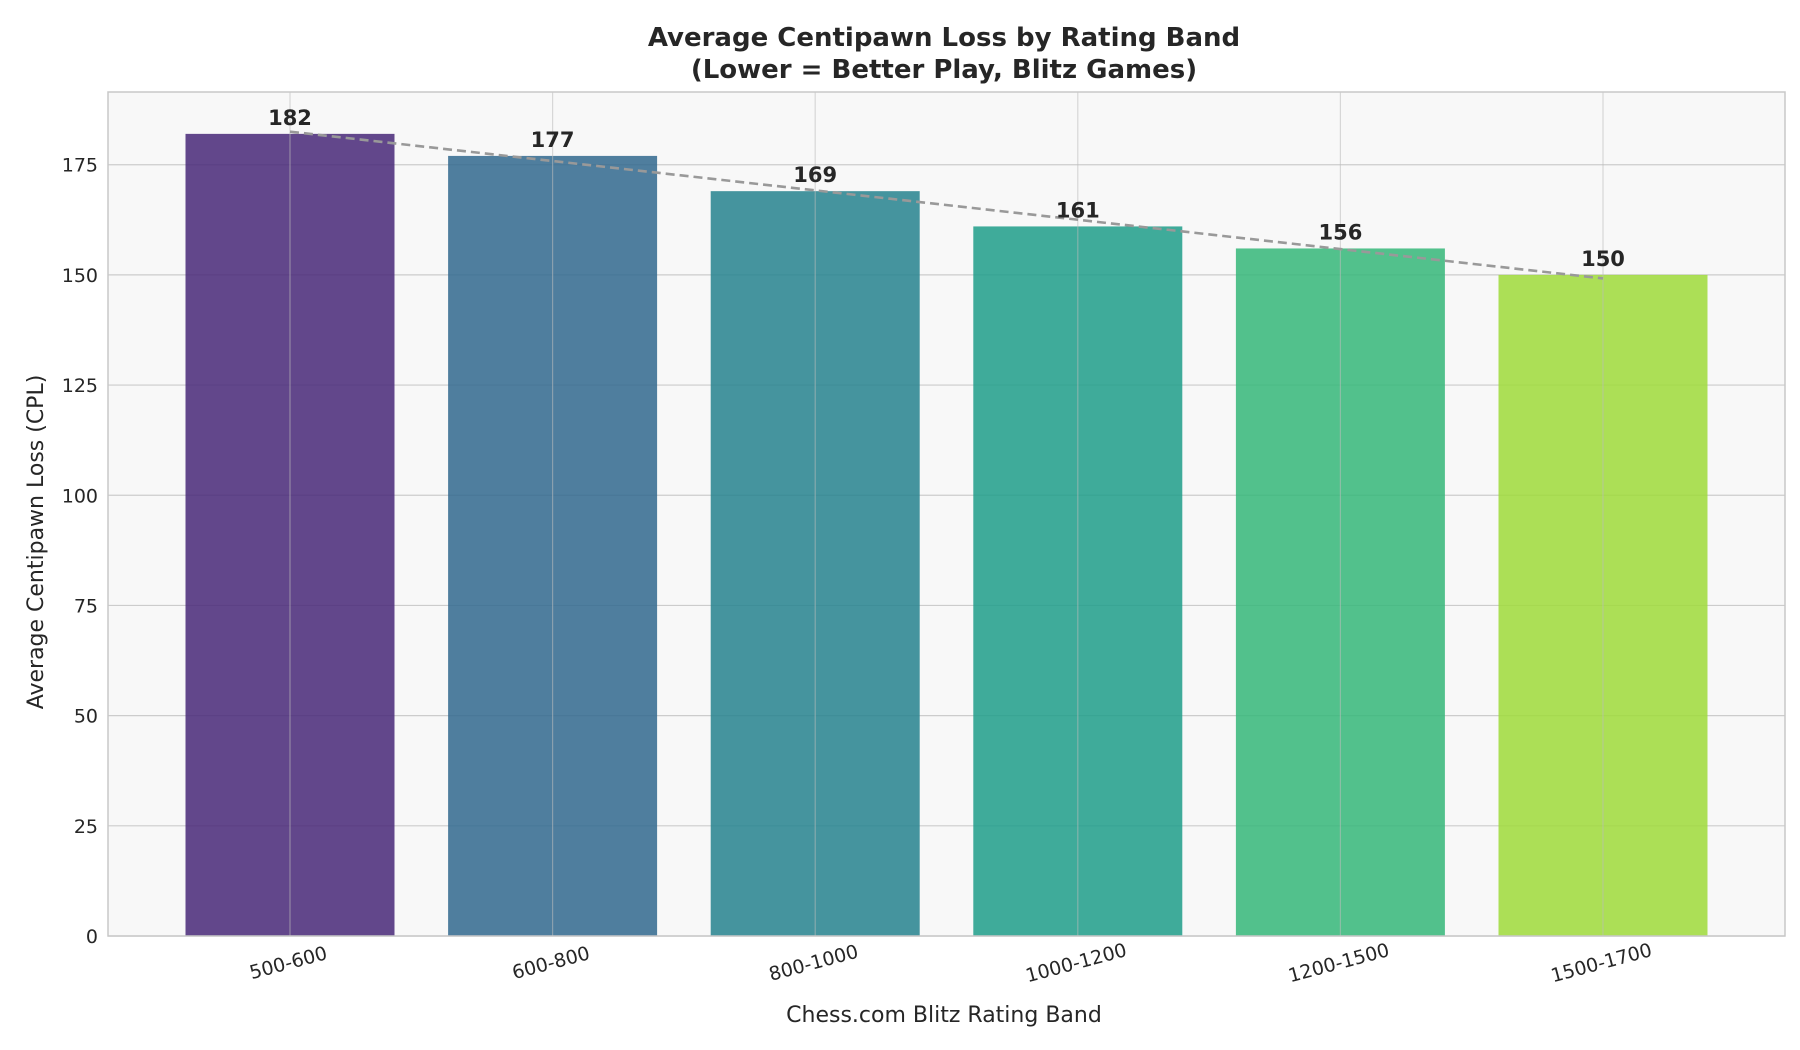  What do you see at coordinates (1603, 259) in the screenshot?
I see `value-label: 150` at bounding box center [1603, 259].